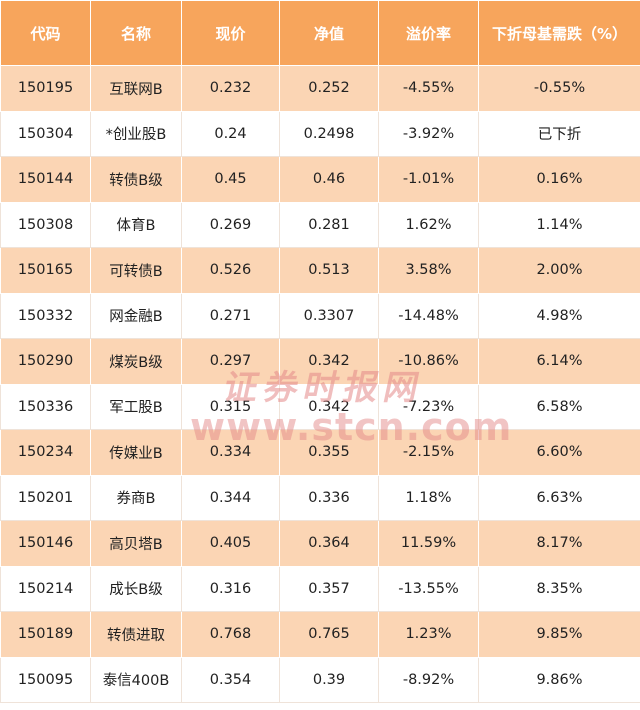  I want to click on cell-code: 150214, so click(45, 588).